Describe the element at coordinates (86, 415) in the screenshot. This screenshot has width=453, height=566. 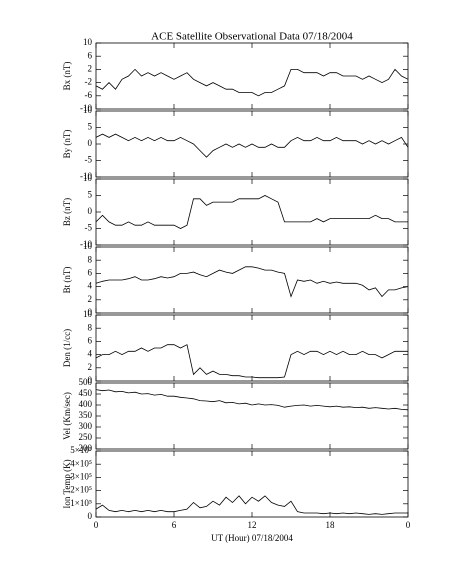
I see `y-tick-label: 350` at that location.